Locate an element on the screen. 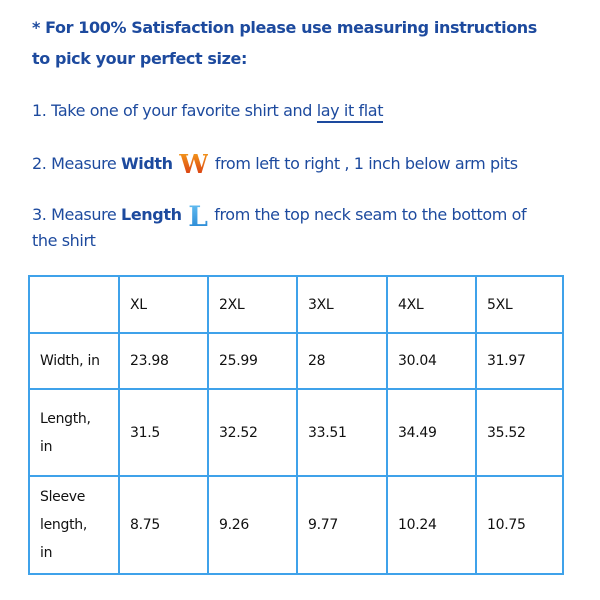  table-cell: 31.97 is located at coordinates (519, 361).